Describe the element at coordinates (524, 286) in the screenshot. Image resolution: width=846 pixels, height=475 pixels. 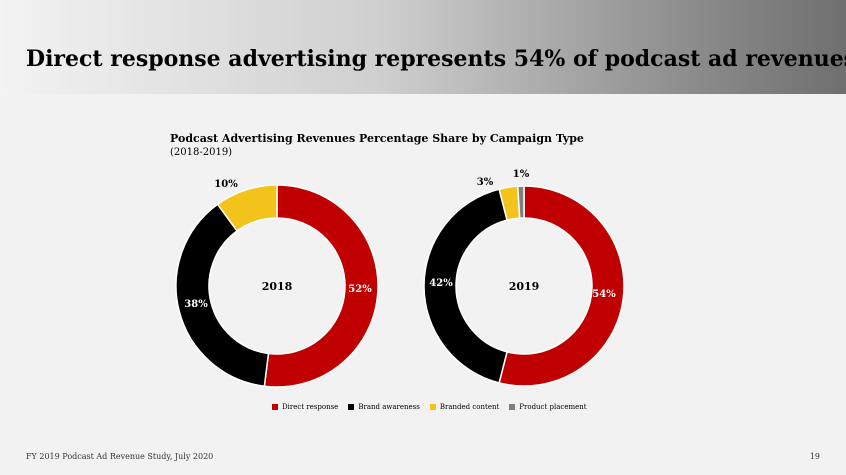
I see `donut-center-label-2019: 2019` at that location.